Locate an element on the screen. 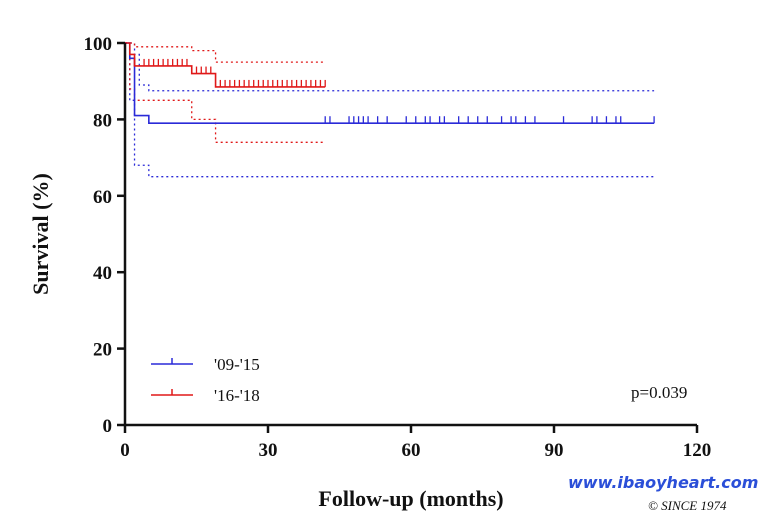 This screenshot has width=780, height=519. x-tick-label: 60 is located at coordinates (411, 450).